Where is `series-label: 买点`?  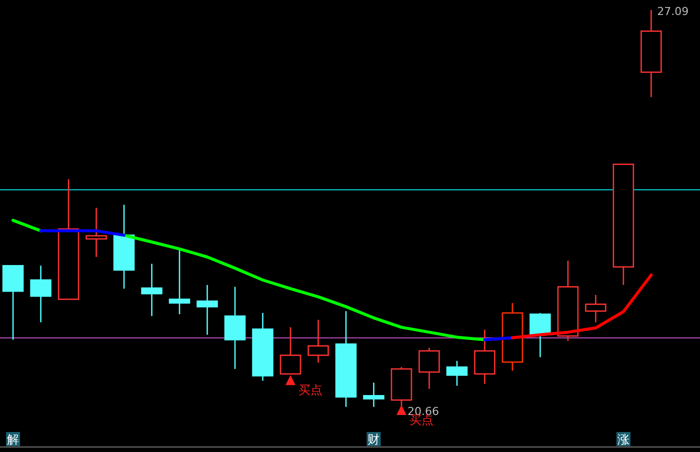
series-label: 买点 is located at coordinates (310, 390).